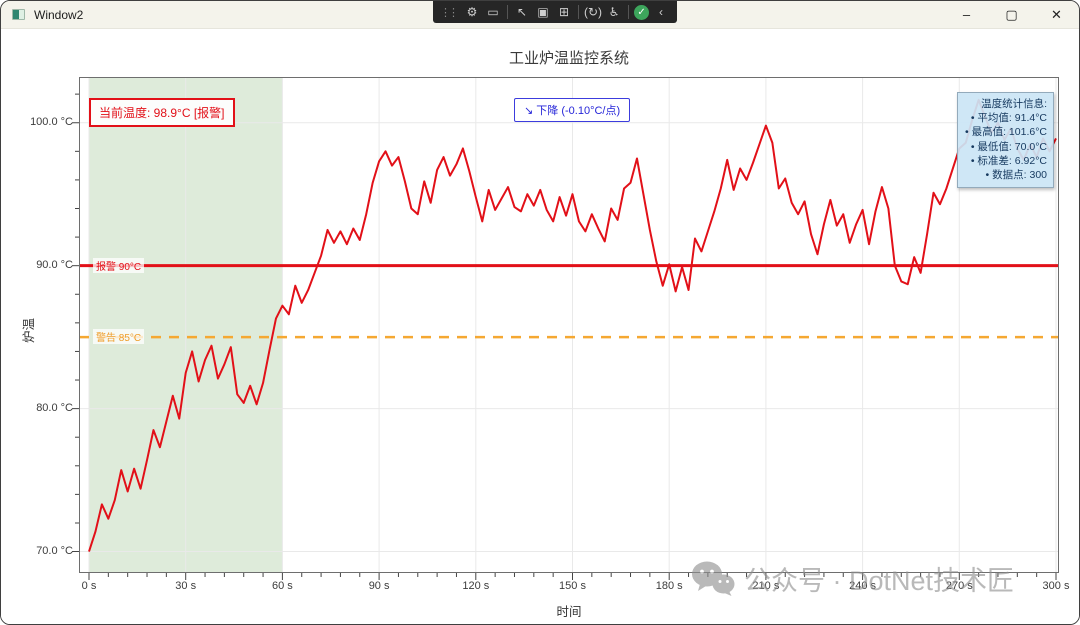 This screenshot has height=625, width=1080. Describe the element at coordinates (1056, 14) in the screenshot. I see `close-button: ✕` at that location.